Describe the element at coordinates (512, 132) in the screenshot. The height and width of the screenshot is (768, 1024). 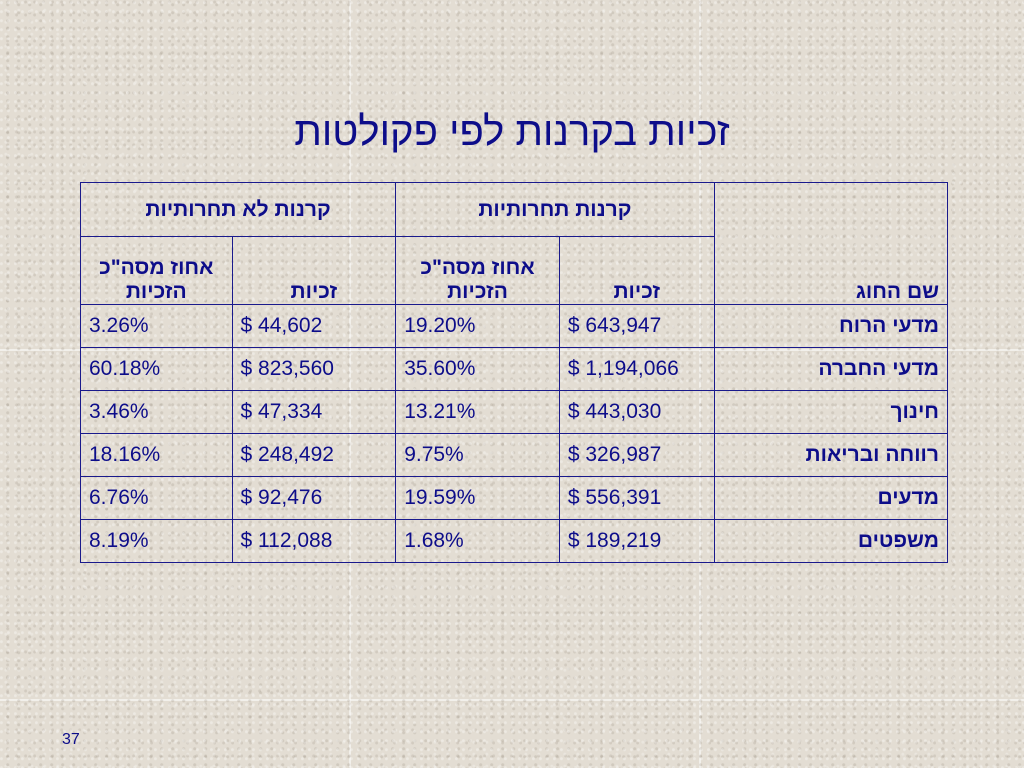
I see `slide-title: זכיות בקרנות לפי פקולטות` at that location.